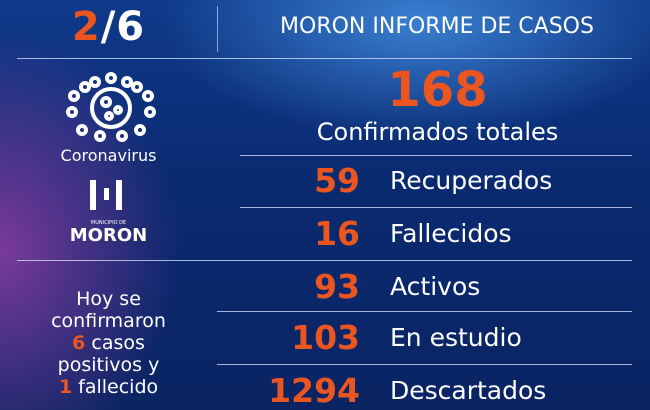 The height and width of the screenshot is (410, 650). I want to click on logo-subtitle: MUNICIPIO DE, so click(108, 223).